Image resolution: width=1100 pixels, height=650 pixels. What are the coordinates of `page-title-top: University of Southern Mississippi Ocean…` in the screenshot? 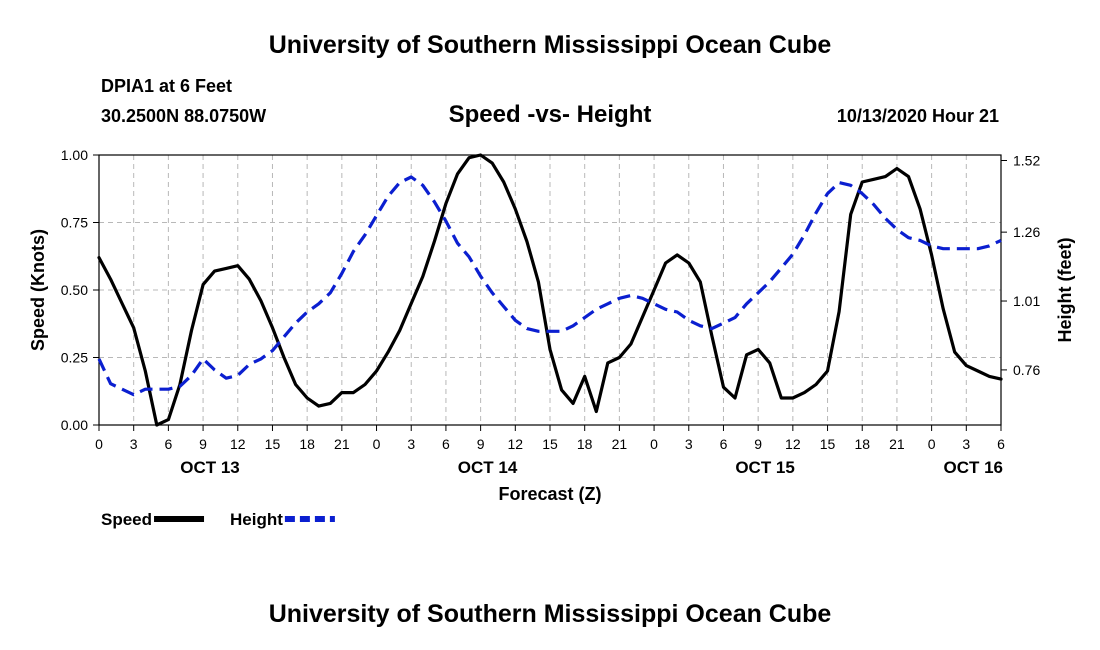 It's located at (550, 45).